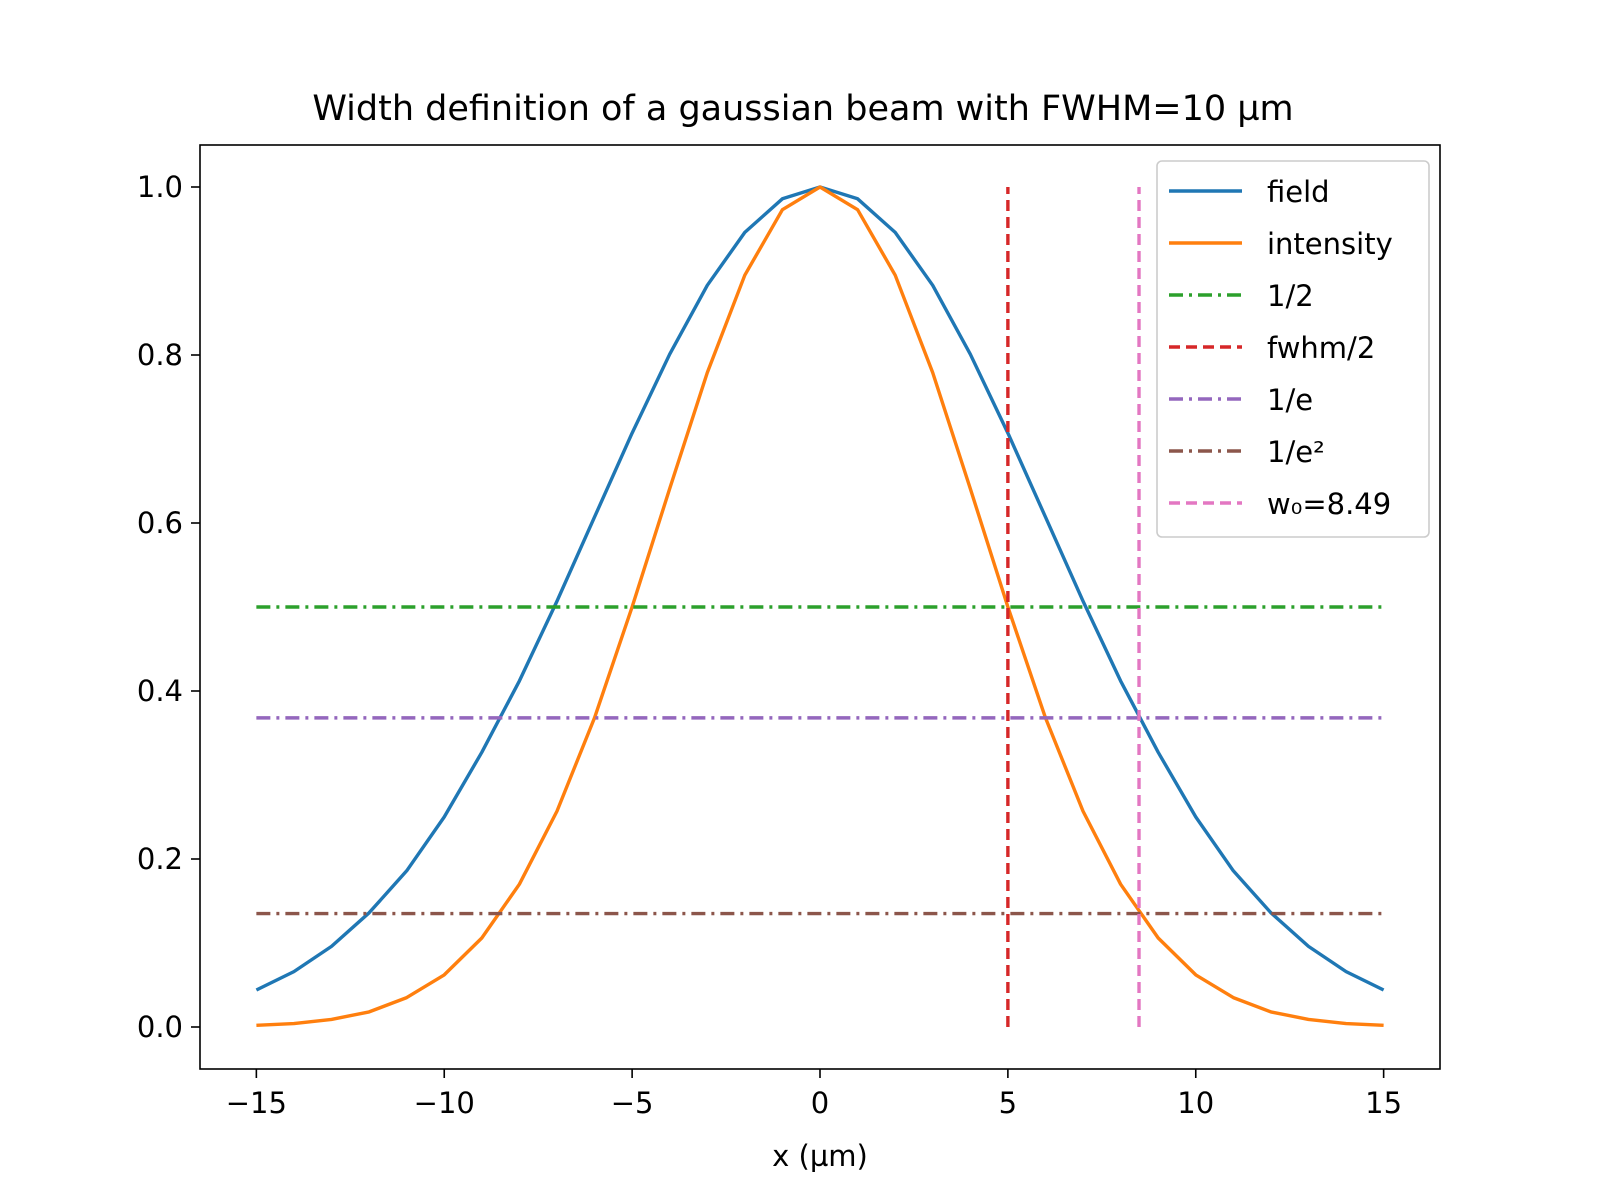 Image resolution: width=1600 pixels, height=1200 pixels. I want to click on x-tick-label: 5, so click(1008, 1103).